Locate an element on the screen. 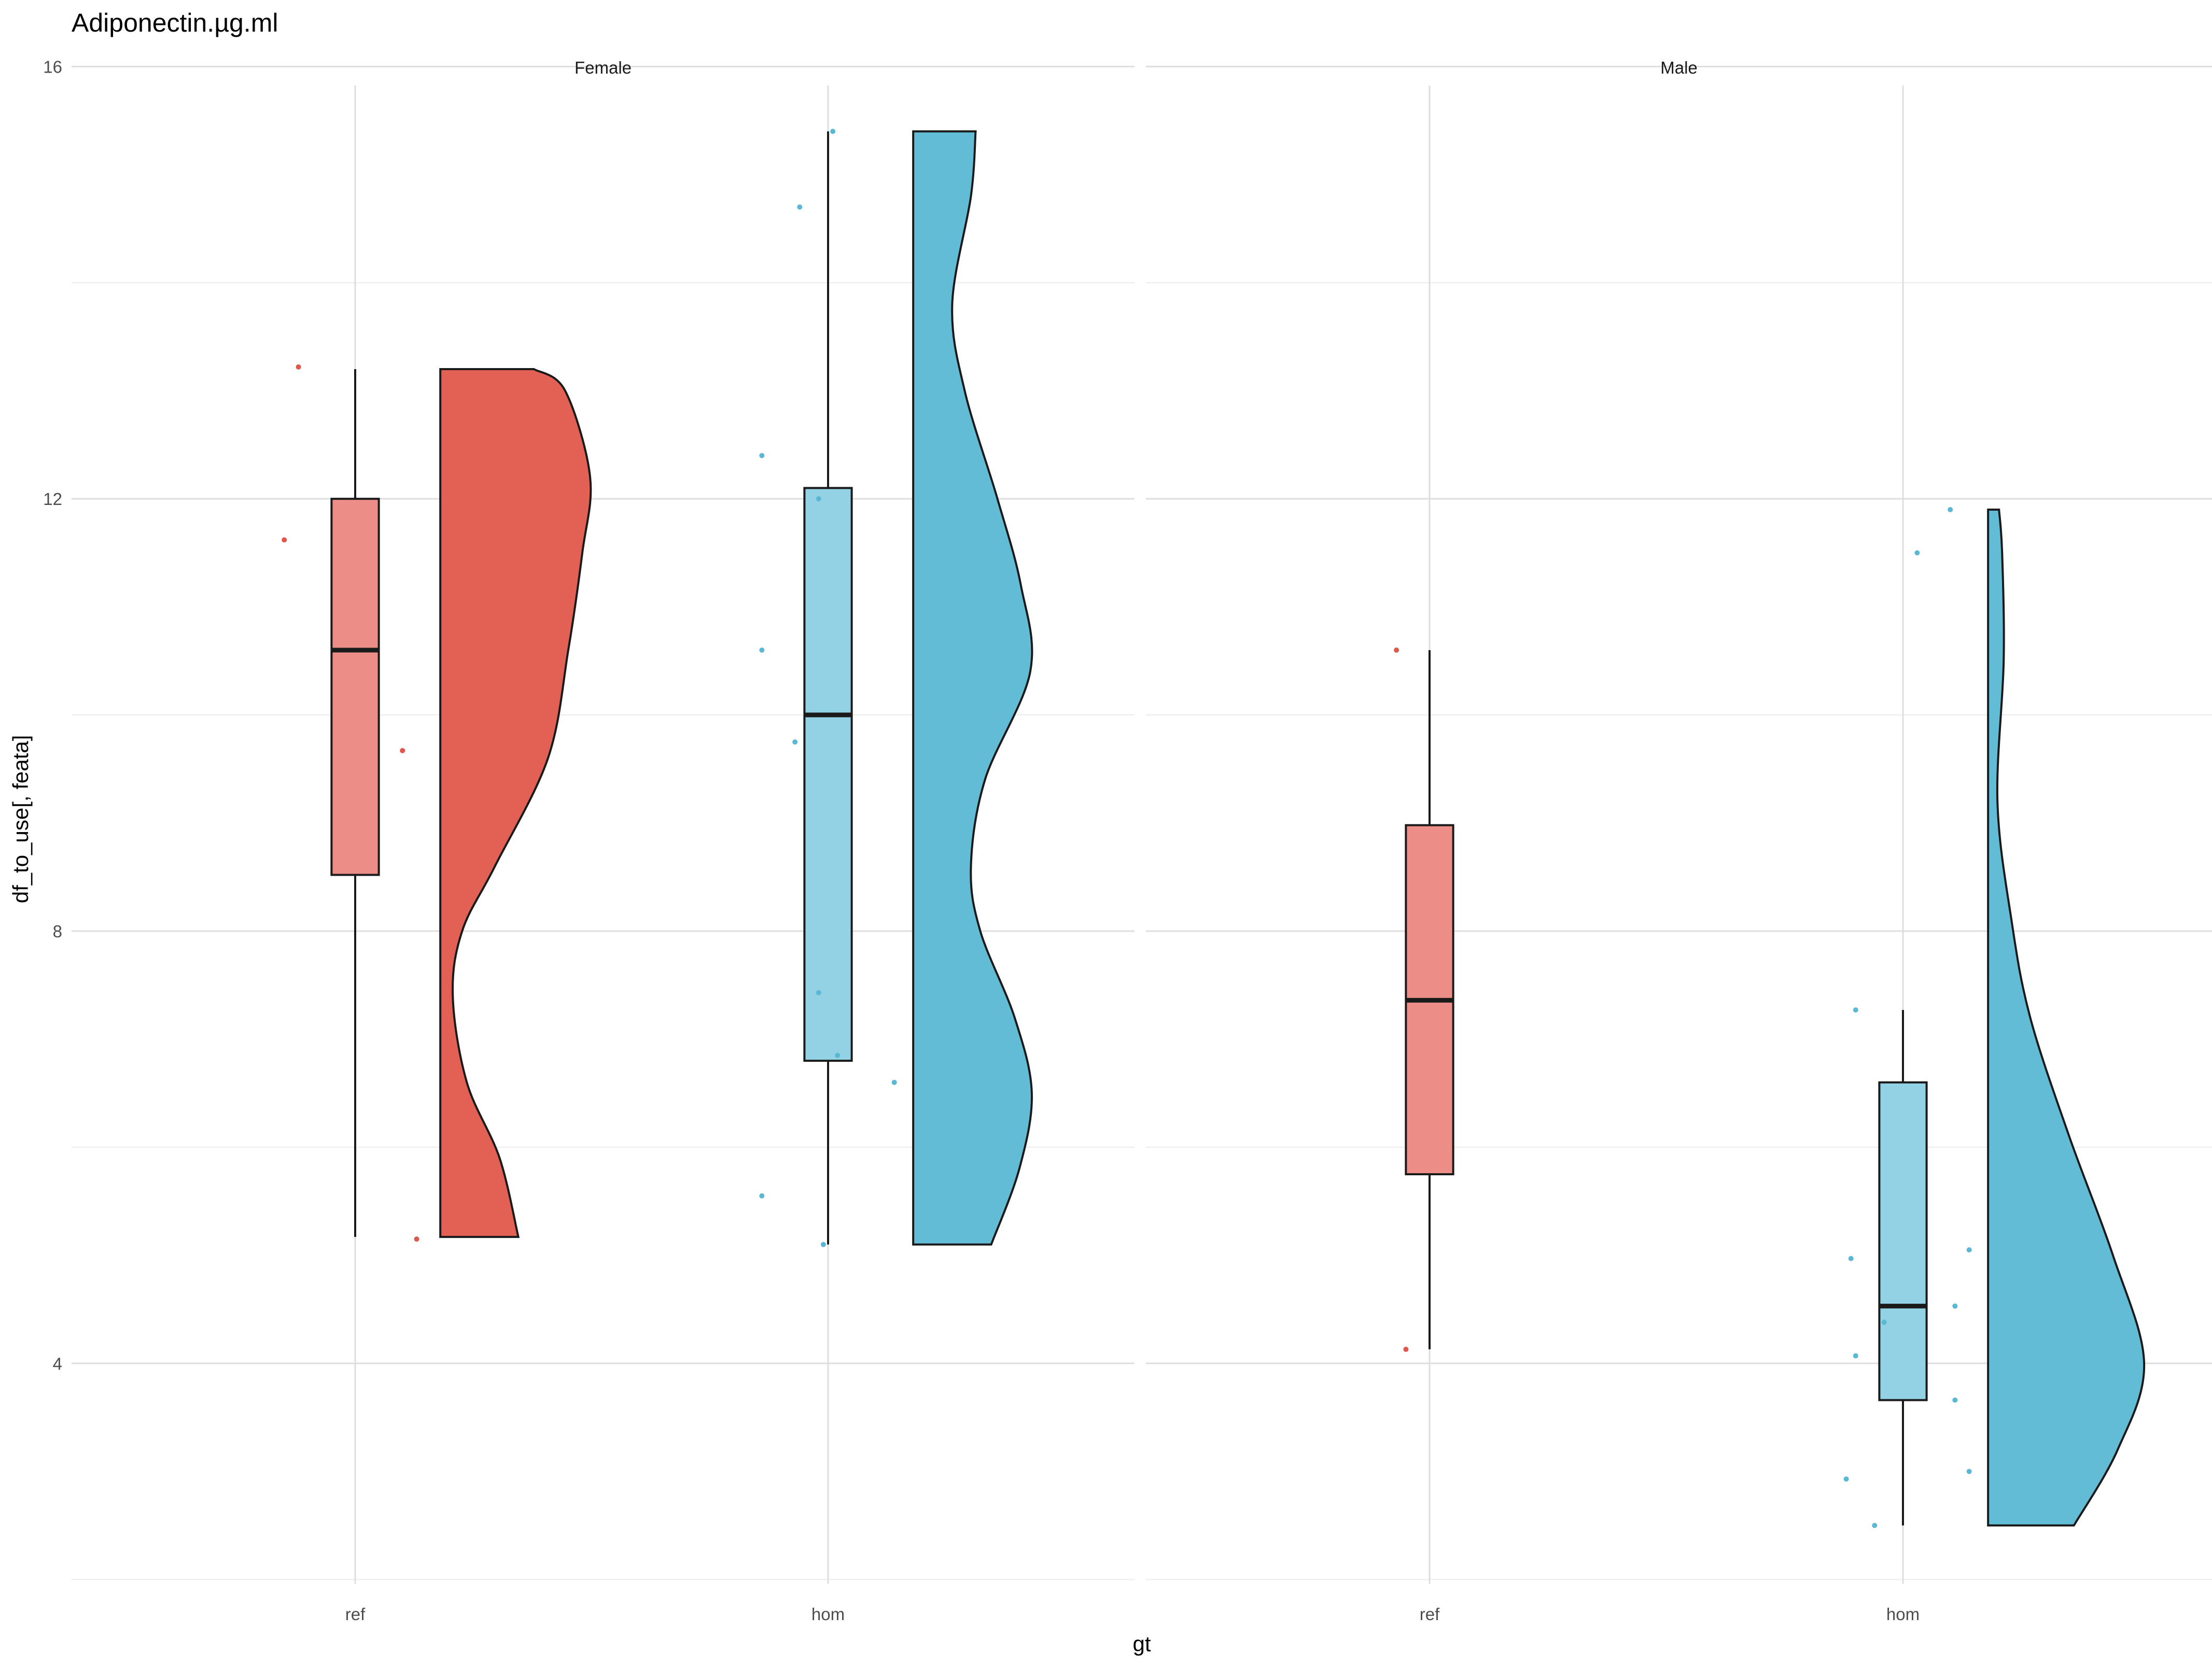 The width and height of the screenshot is (2212, 1659). y-axis-title: df_to_use[, feata] is located at coordinates (20, 820).